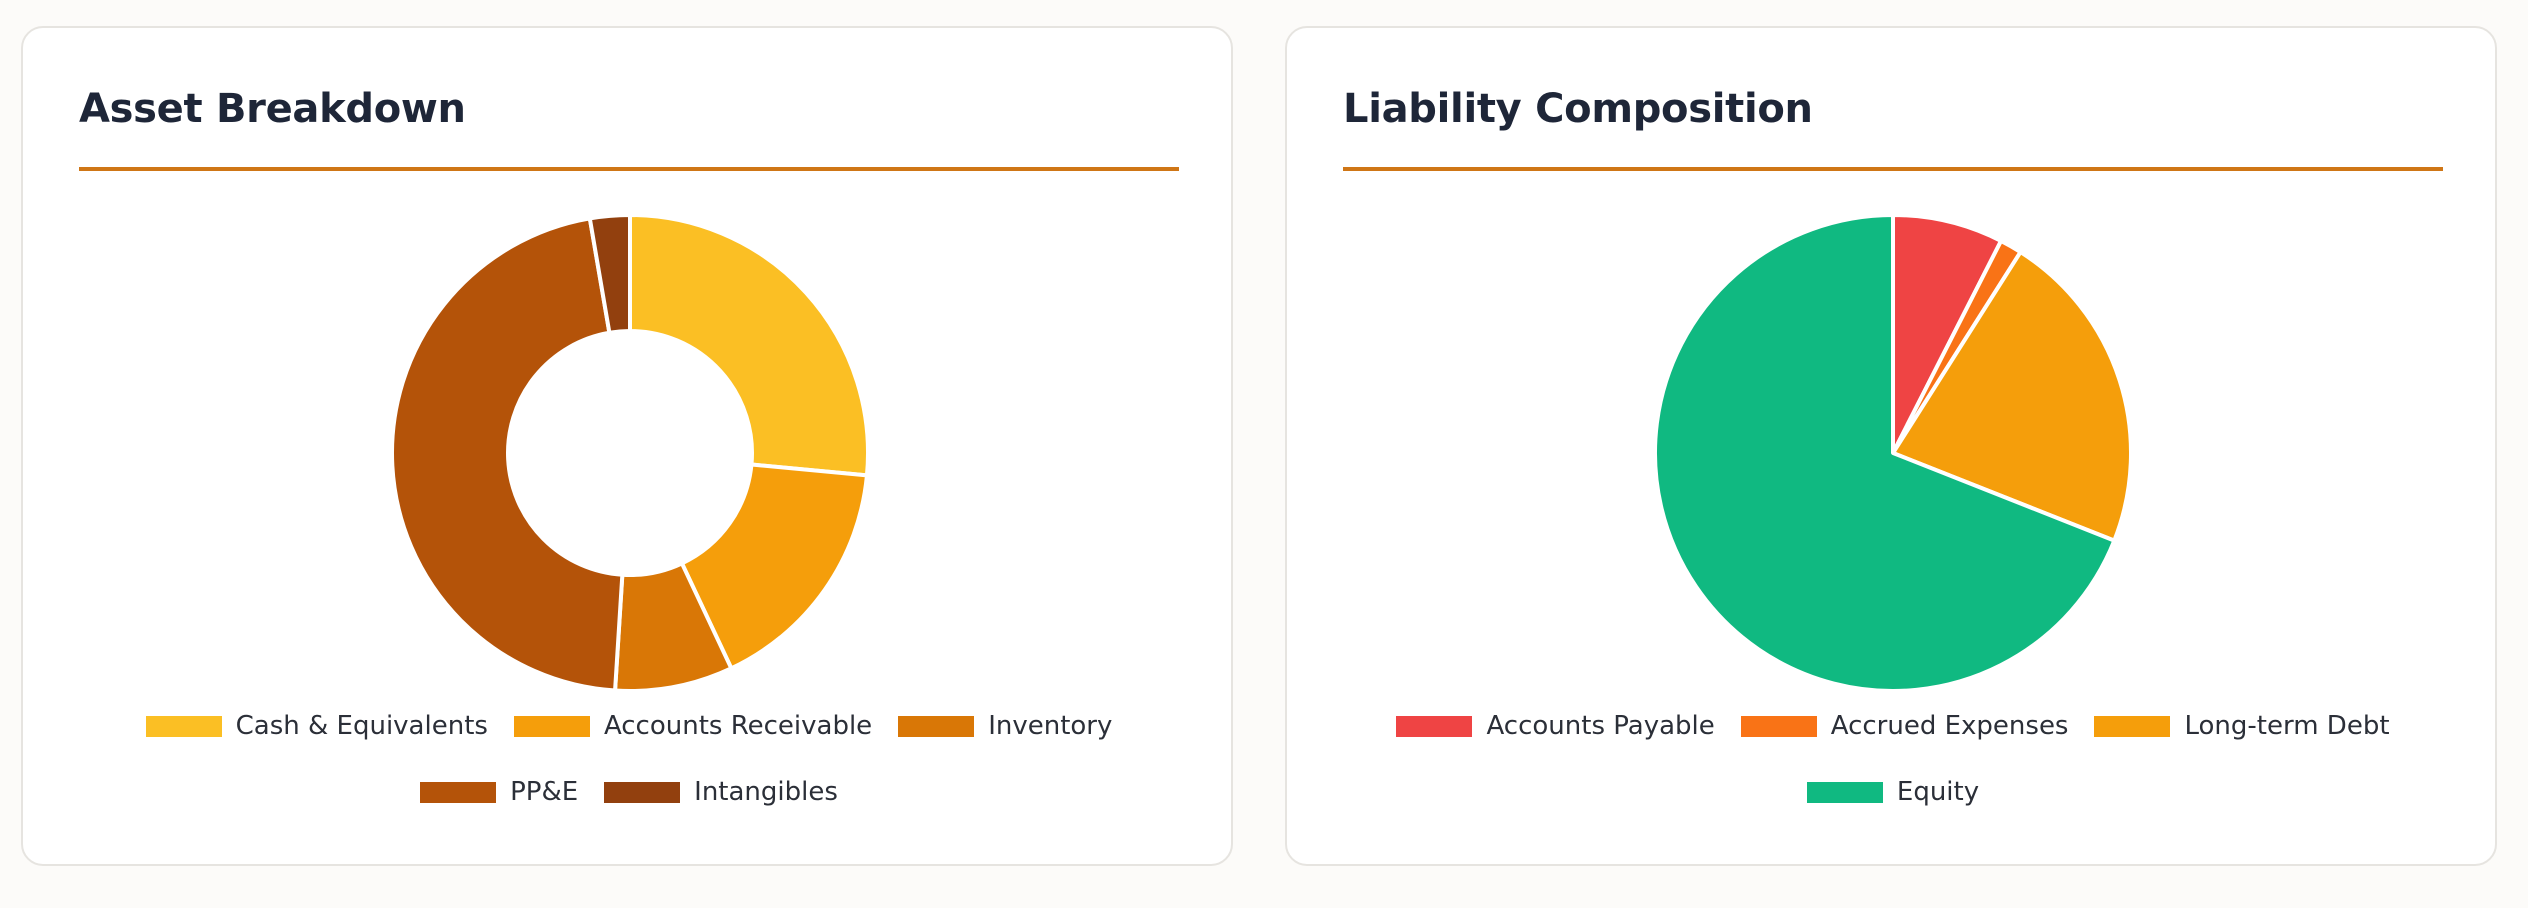 The width and height of the screenshot is (2528, 908). Describe the element at coordinates (361, 726) in the screenshot. I see `legend-label: Cash & Equivalents` at that location.